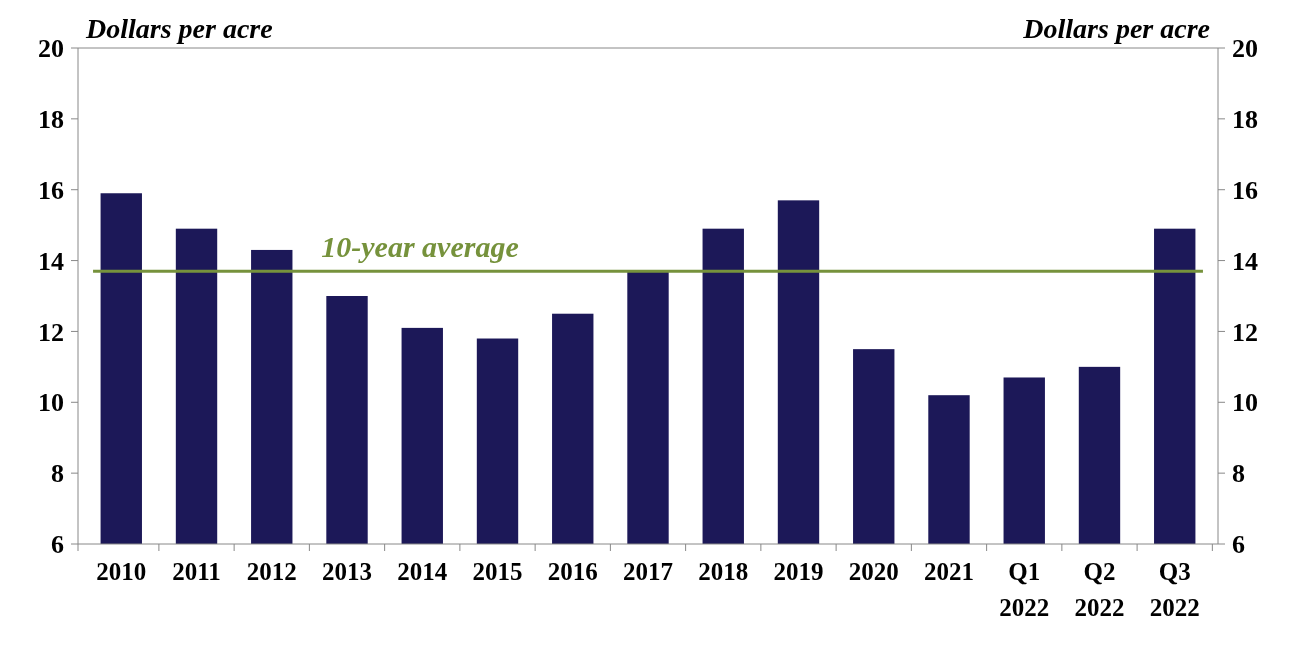 This screenshot has height=648, width=1292. Describe the element at coordinates (51, 403) in the screenshot. I see `y-tick-label: 10` at that location.